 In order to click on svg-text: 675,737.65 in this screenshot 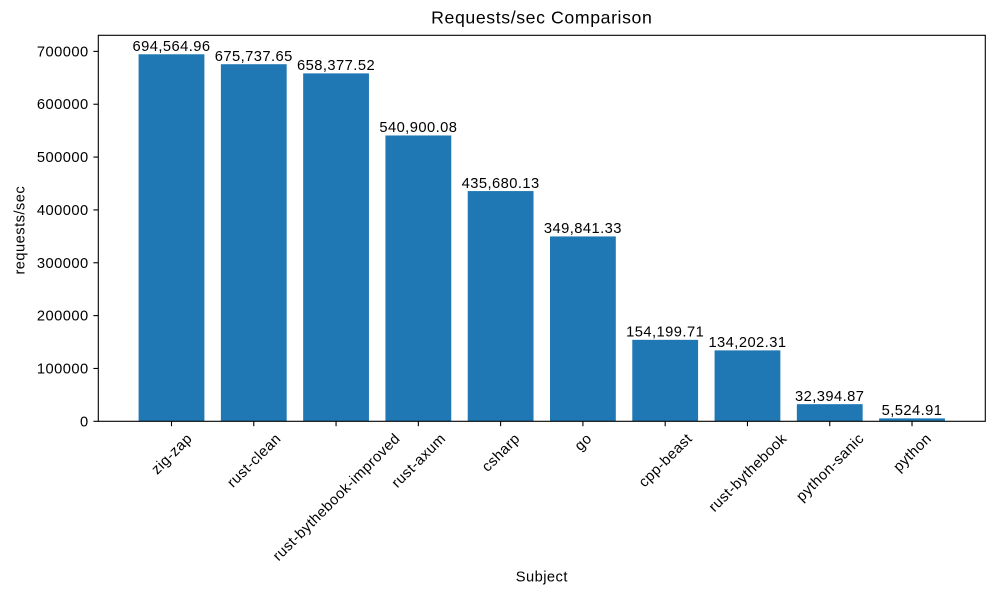, I will do `click(254, 57)`.